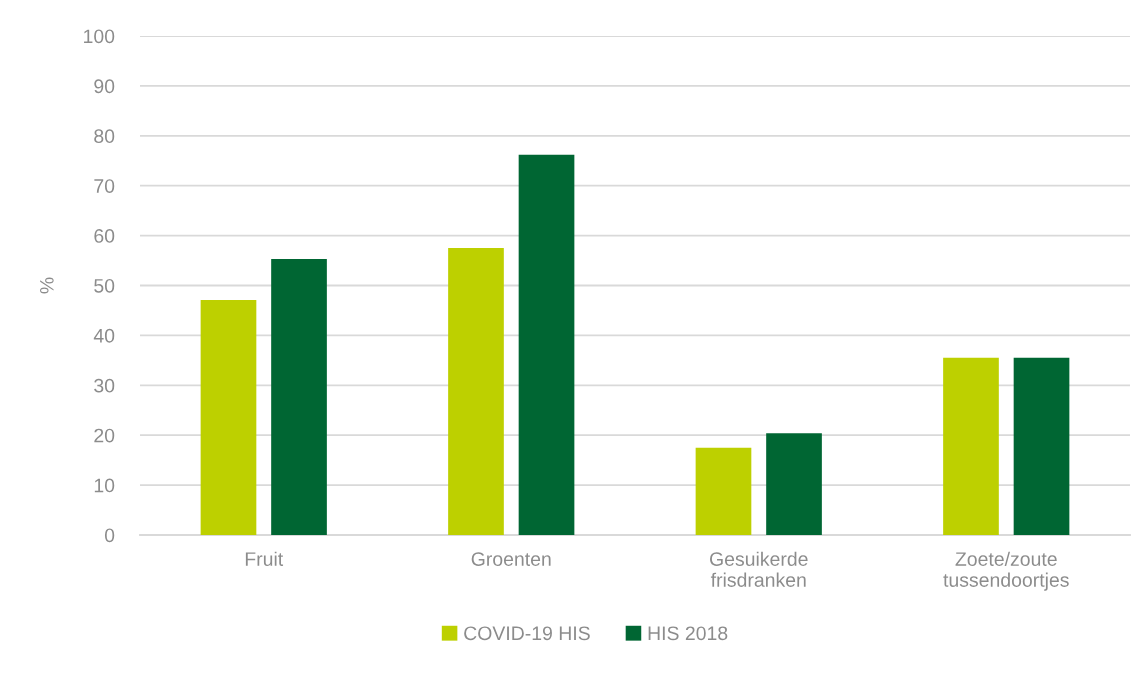 Image resolution: width=1147 pixels, height=675 pixels. What do you see at coordinates (104, 385) in the screenshot?
I see `y-tick-label: 30` at bounding box center [104, 385].